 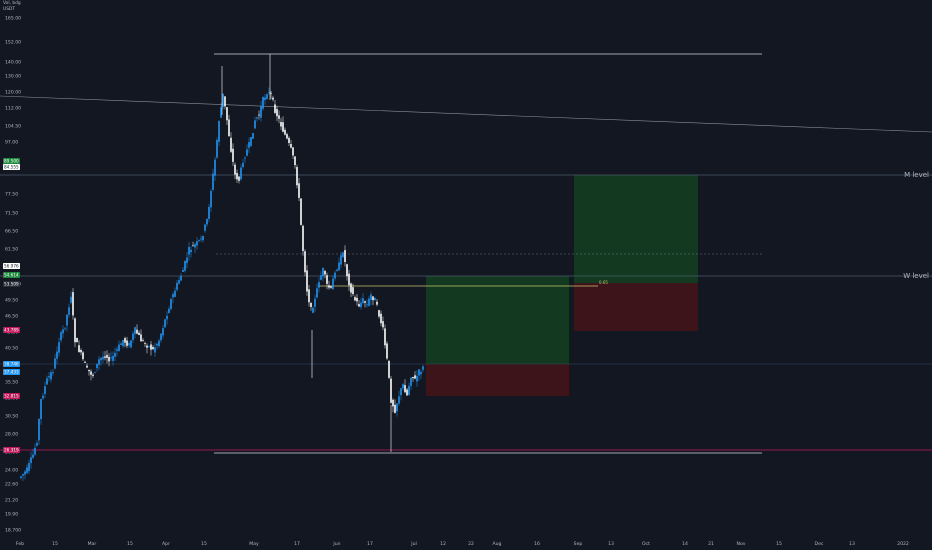 I want to click on y-tick-label: 19.90, so click(x=11, y=515).